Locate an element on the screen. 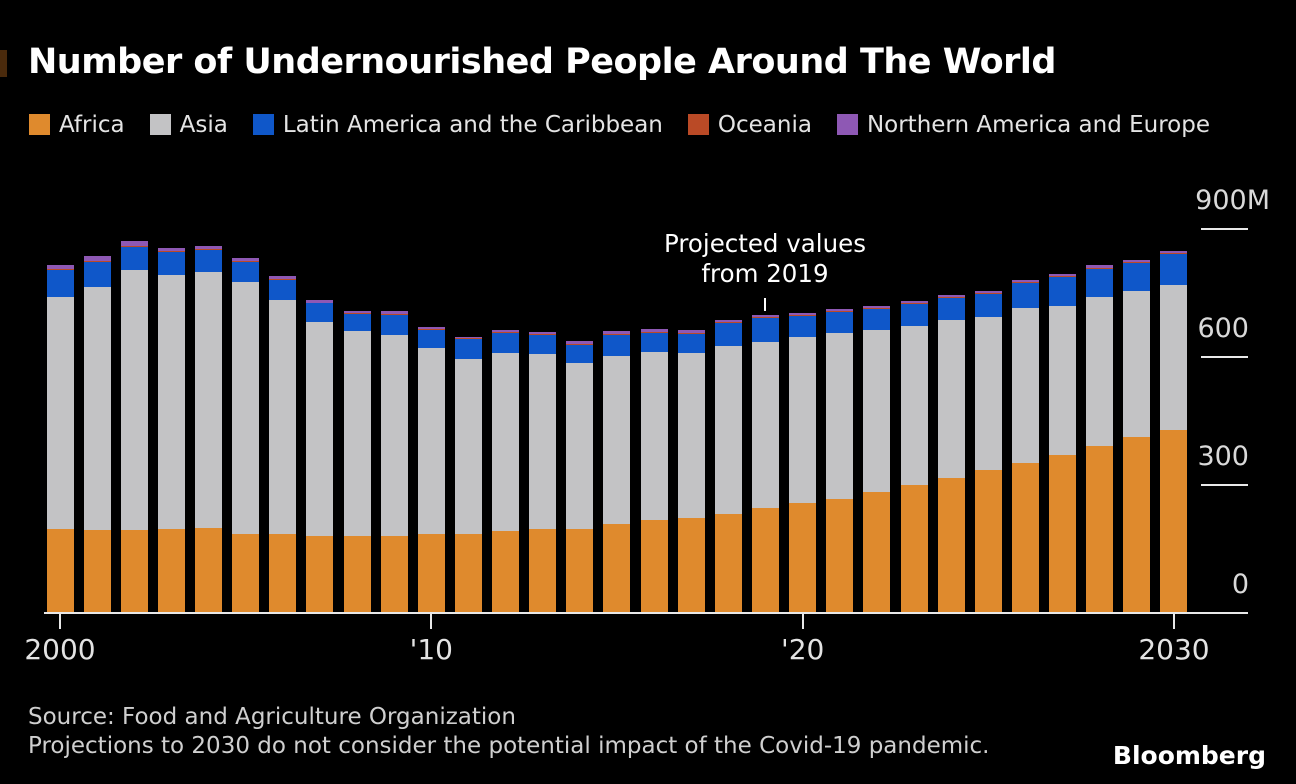 This screenshot has width=1296, height=784. bar-2001 is located at coordinates (97, 434).